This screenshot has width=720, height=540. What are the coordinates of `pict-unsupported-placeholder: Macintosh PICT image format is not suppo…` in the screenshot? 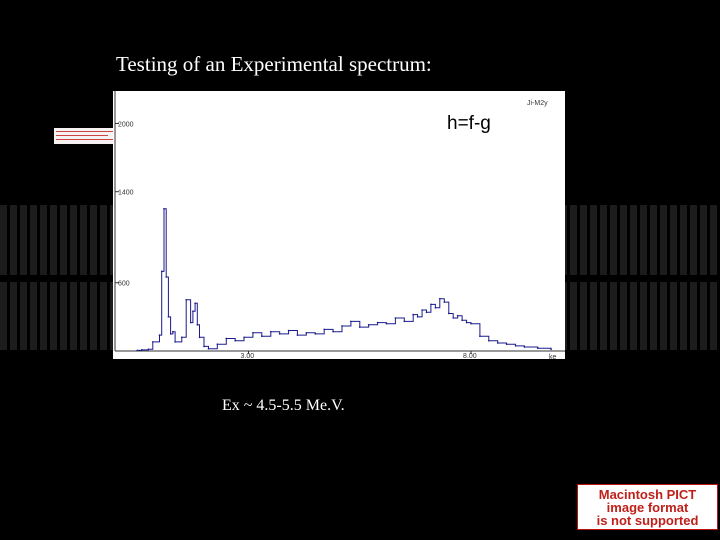 It's located at (647, 507).